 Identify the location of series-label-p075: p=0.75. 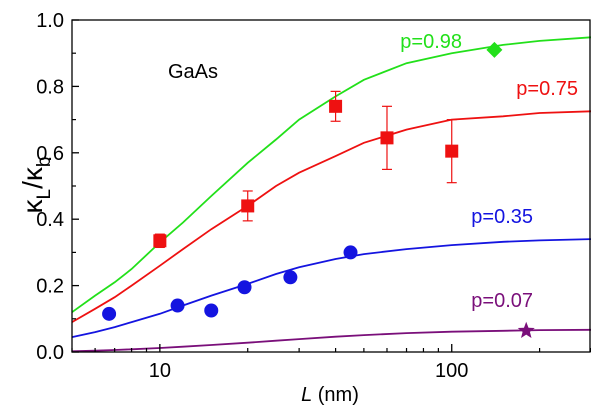
(547, 89).